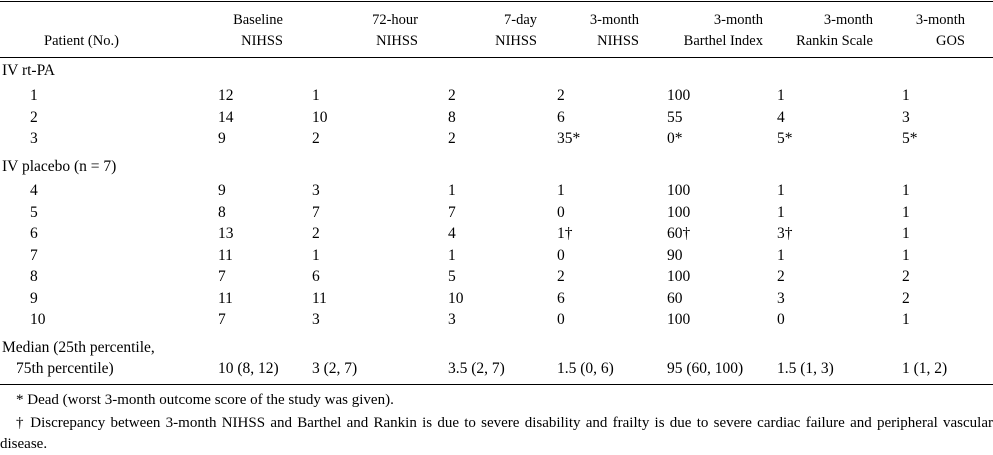 This screenshot has height=455, width=993. What do you see at coordinates (38, 319) in the screenshot?
I see `cell-patient: 10` at bounding box center [38, 319].